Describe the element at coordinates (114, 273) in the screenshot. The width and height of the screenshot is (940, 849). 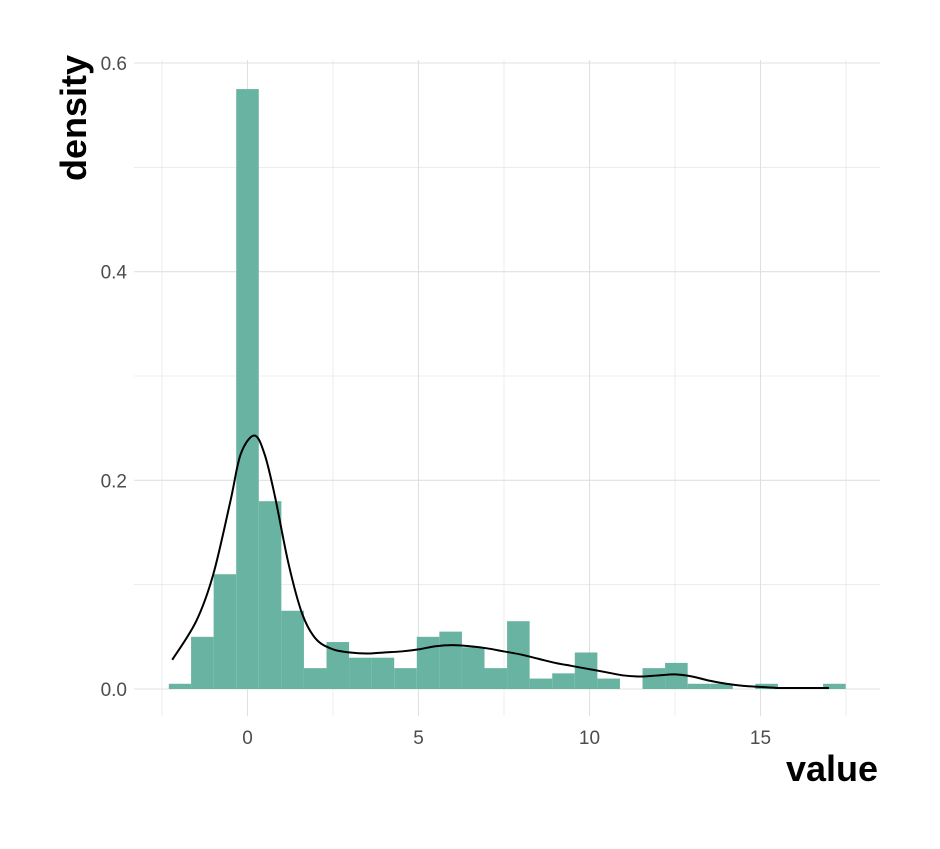
I see `y-tick-label: 0.4` at that location.